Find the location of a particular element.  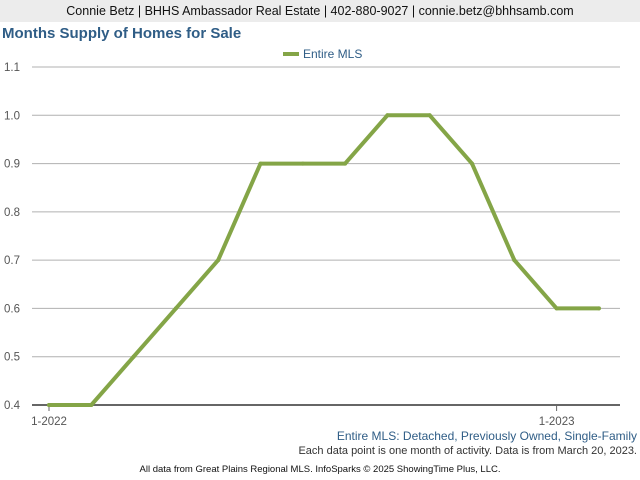

x-tick-label: 1-2023 is located at coordinates (557, 422).